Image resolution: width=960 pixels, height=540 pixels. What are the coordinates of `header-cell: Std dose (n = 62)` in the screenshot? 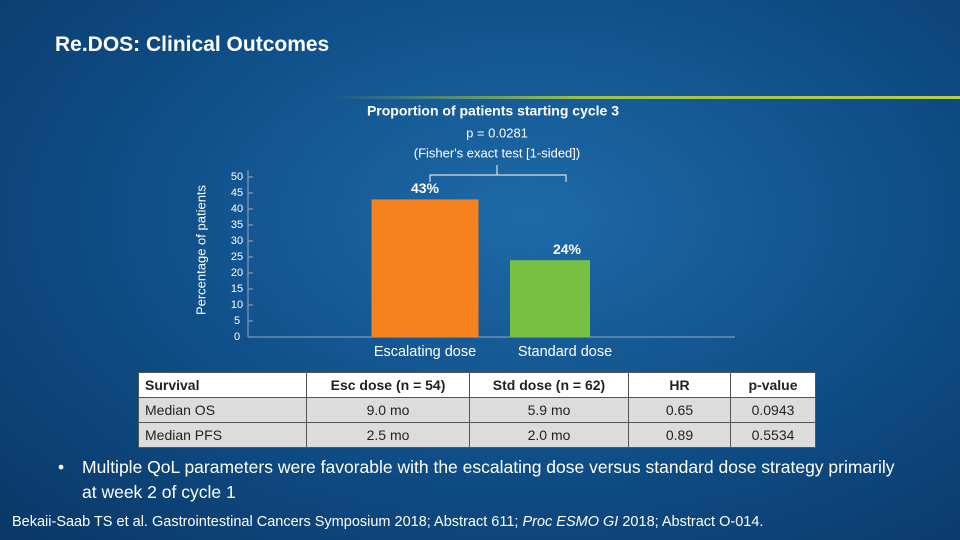 It's located at (549, 385).